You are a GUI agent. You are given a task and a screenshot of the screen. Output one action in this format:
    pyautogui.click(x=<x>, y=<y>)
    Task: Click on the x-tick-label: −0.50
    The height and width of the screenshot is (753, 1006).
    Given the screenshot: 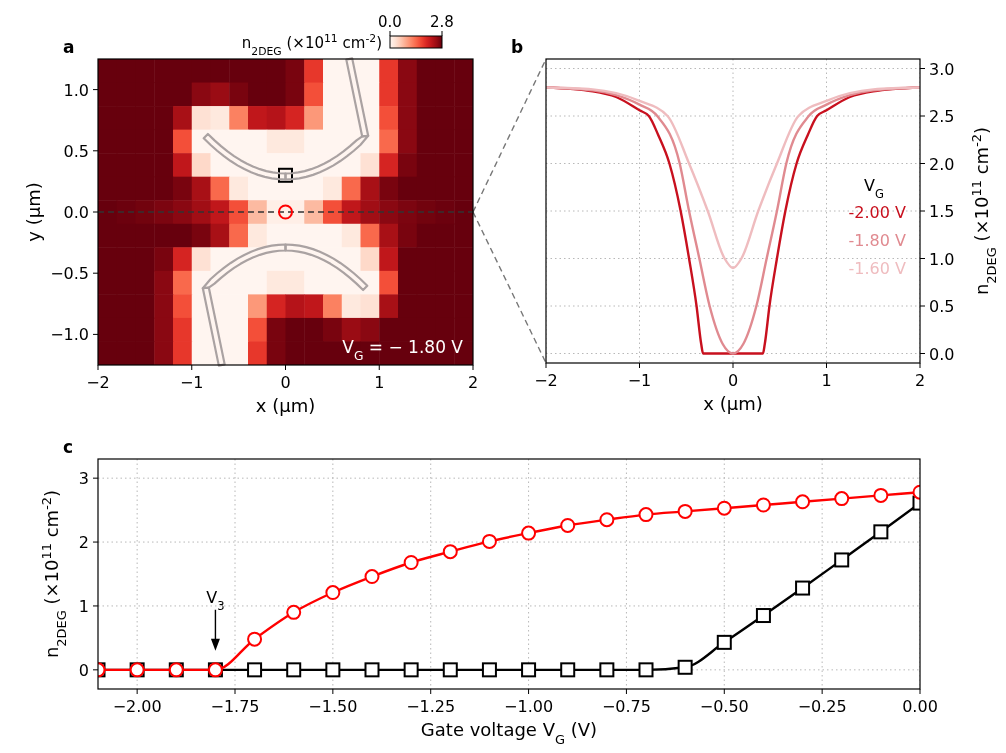 What is the action you would take?
    pyautogui.click(x=724, y=706)
    